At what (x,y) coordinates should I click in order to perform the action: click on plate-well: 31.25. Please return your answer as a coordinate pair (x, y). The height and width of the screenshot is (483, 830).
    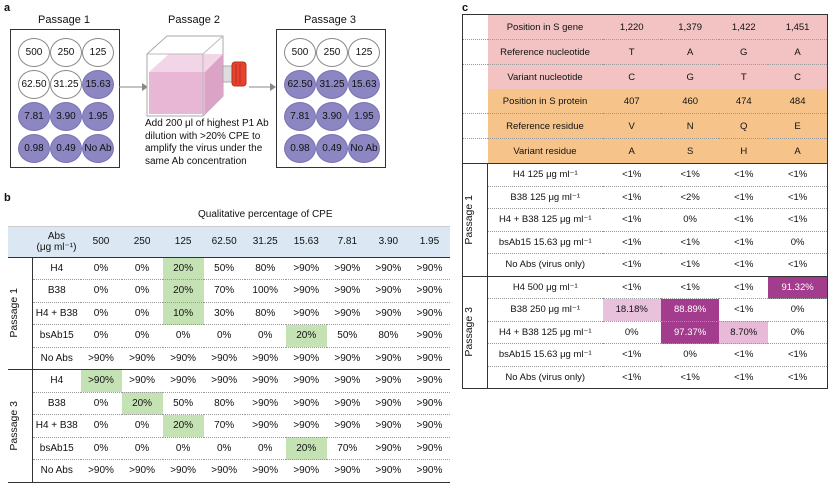
    Looking at the image, I should click on (332, 84).